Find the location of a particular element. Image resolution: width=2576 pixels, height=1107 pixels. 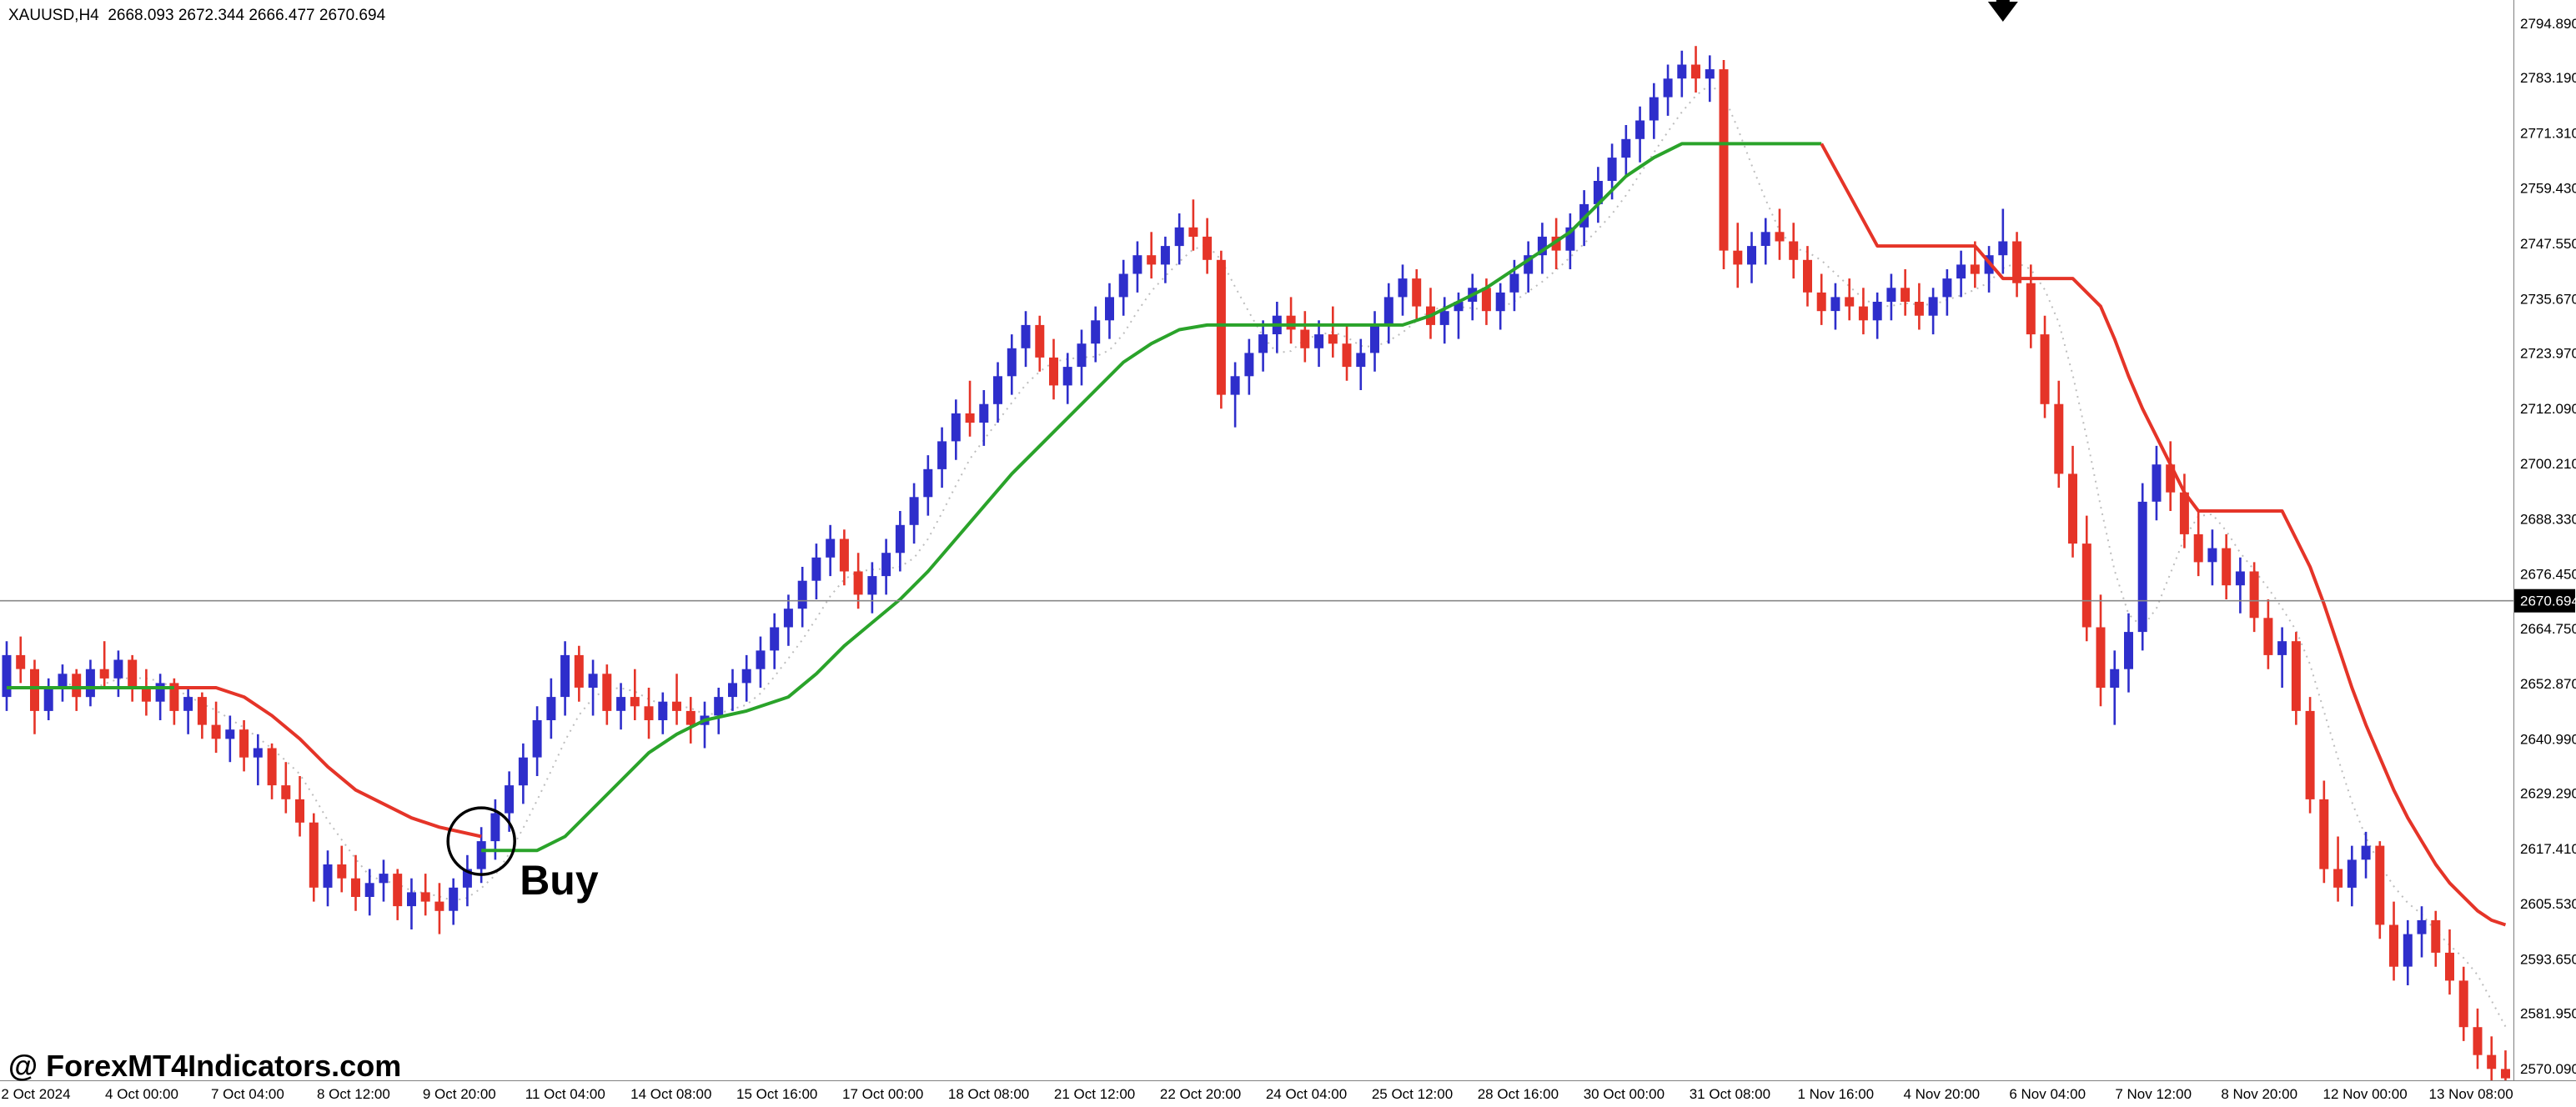

time-axis-label: 8 Oct 12:00 is located at coordinates (353, 1094).